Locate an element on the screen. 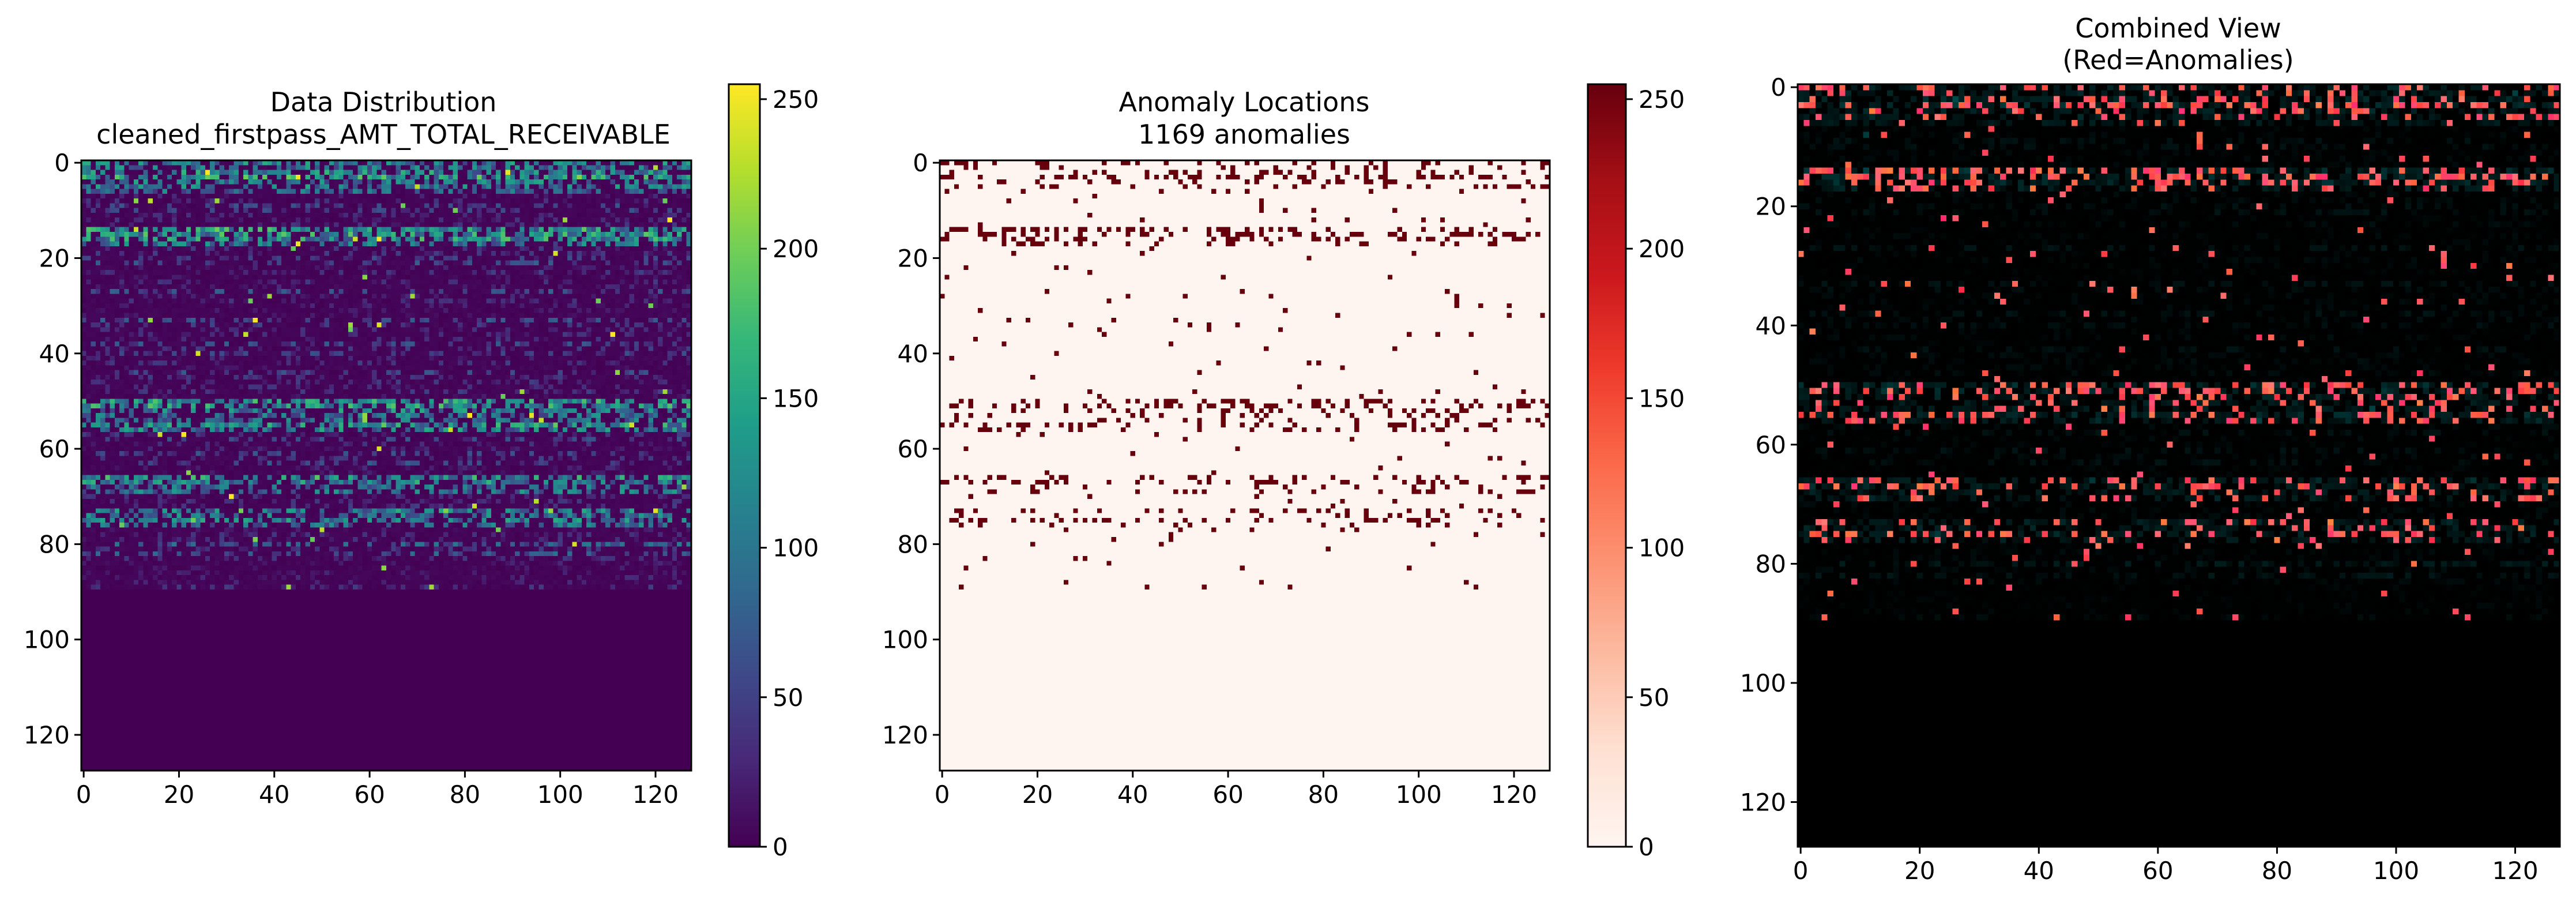 The width and height of the screenshot is (2576, 905). panel1-colorbar-tick-label: 150 is located at coordinates (796, 398).